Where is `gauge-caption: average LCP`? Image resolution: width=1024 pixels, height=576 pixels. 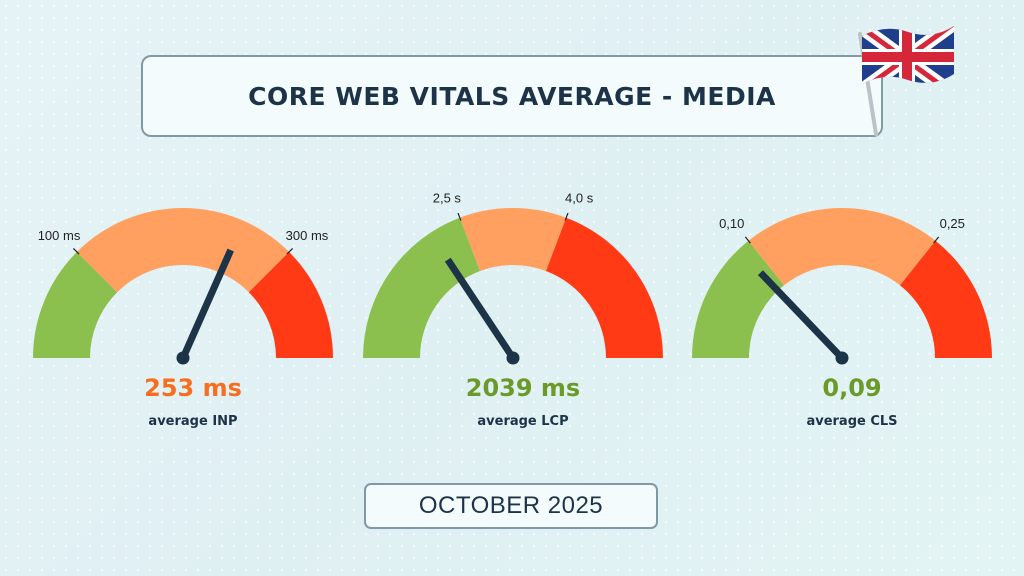 gauge-caption: average LCP is located at coordinates (522, 421).